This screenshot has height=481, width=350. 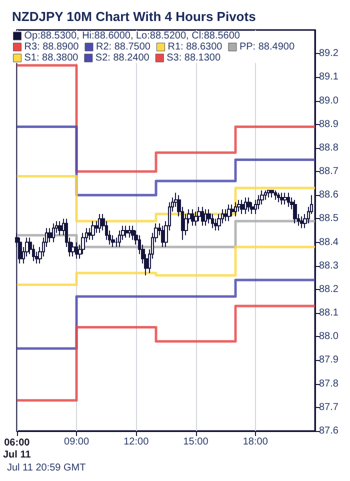 I want to click on y-tick-label: 89.1, so click(x=329, y=77).